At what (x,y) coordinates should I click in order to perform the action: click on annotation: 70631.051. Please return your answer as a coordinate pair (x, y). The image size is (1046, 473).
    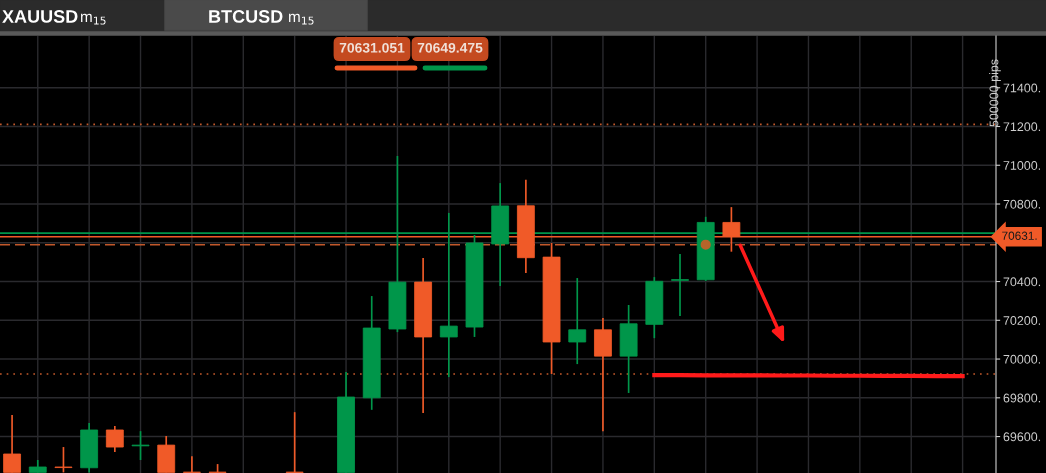
    Looking at the image, I should click on (372, 47).